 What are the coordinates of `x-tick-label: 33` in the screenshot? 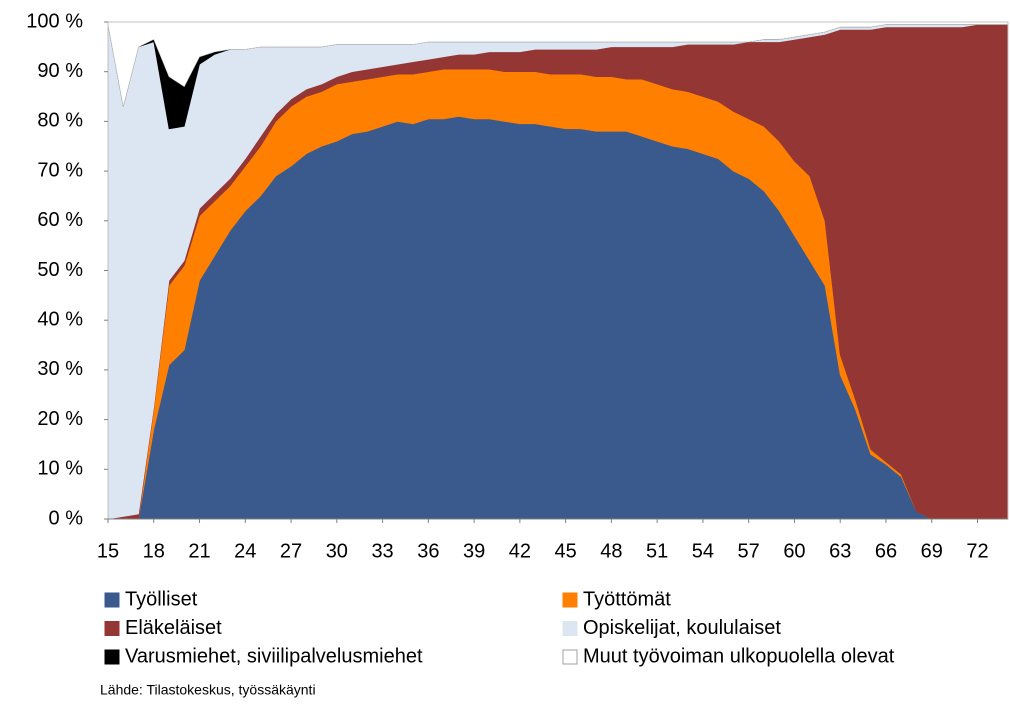 It's located at (382, 551).